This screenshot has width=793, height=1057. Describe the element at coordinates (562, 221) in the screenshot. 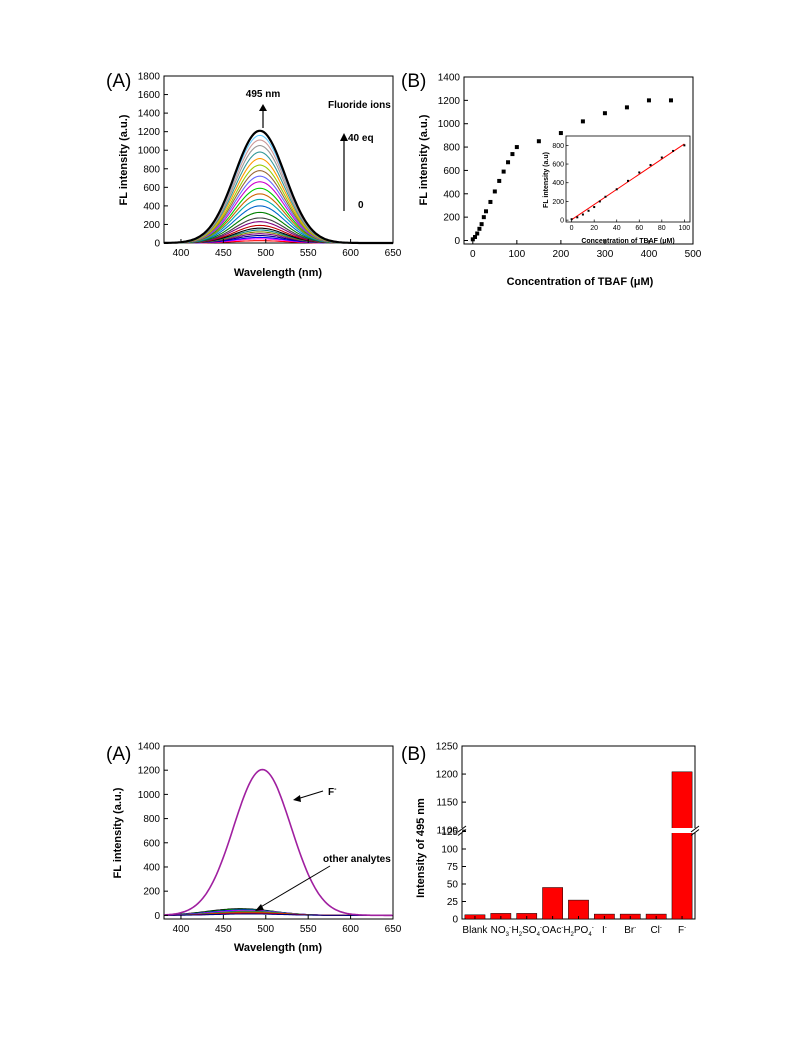

I see `inset-ytick-label: 0` at that location.